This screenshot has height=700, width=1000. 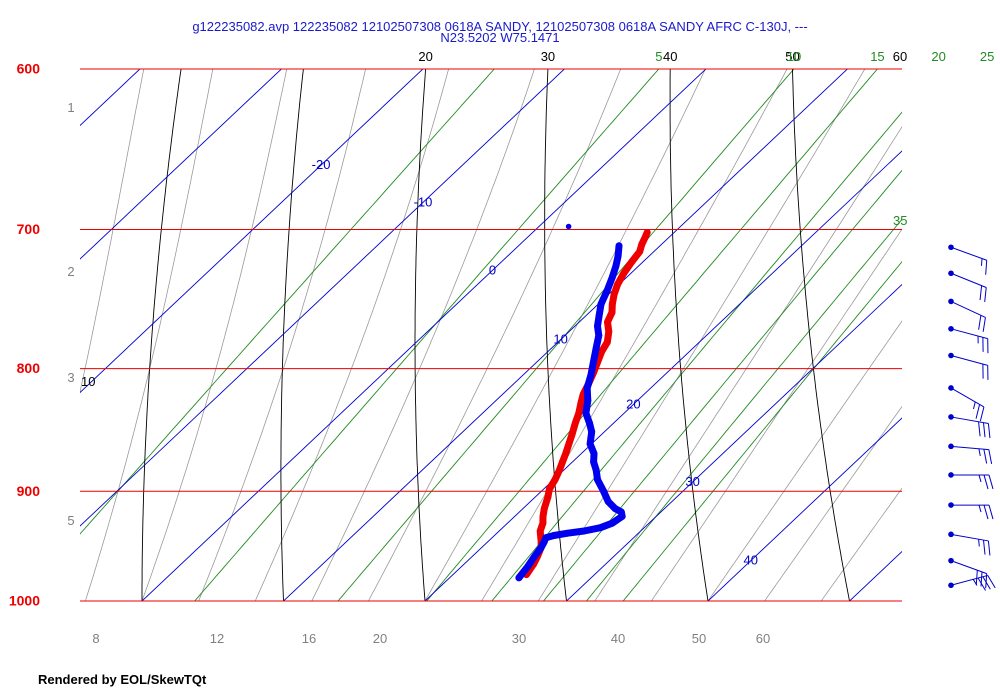 I want to click on isotherm-label: 30, so click(x=692, y=481).